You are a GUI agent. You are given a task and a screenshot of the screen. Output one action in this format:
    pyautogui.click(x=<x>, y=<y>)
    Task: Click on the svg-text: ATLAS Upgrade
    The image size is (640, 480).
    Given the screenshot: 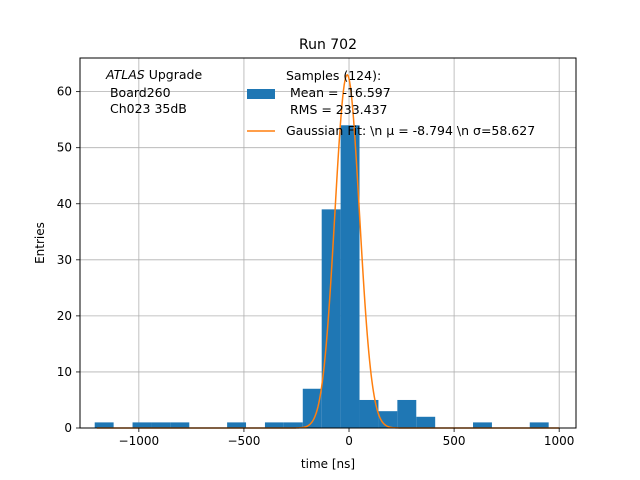 What is the action you would take?
    pyautogui.click(x=153, y=74)
    